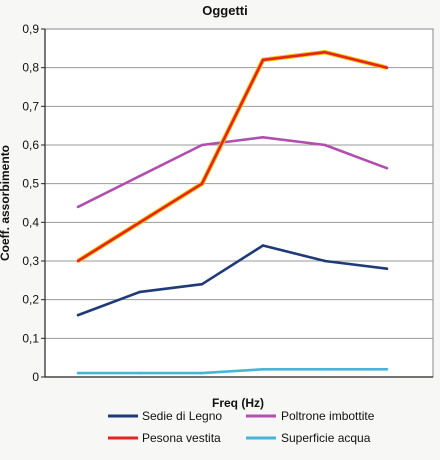 The image size is (440, 460). What do you see at coordinates (30, 68) in the screenshot?
I see `y-tick-label: 0,8` at bounding box center [30, 68].